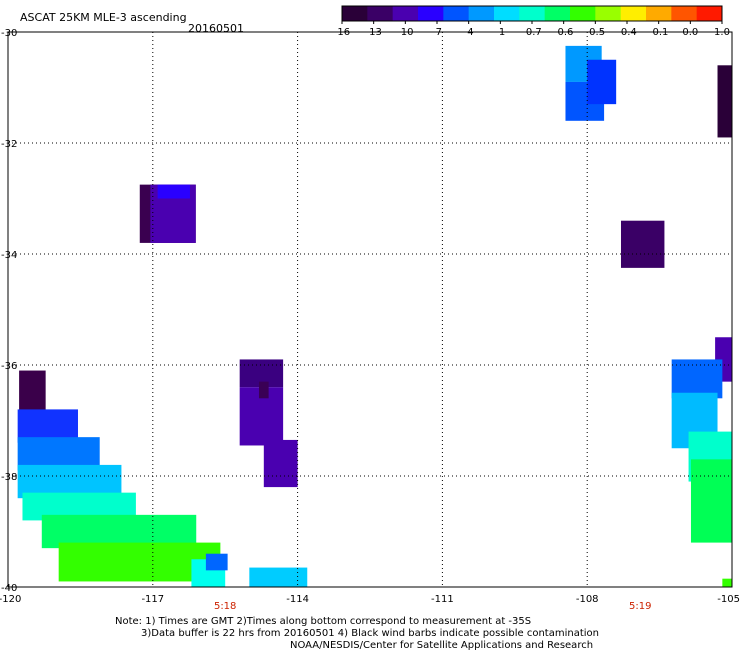 The height and width of the screenshot is (650, 740). Describe the element at coordinates (442, 599) in the screenshot. I see `lon-label: -111` at that location.